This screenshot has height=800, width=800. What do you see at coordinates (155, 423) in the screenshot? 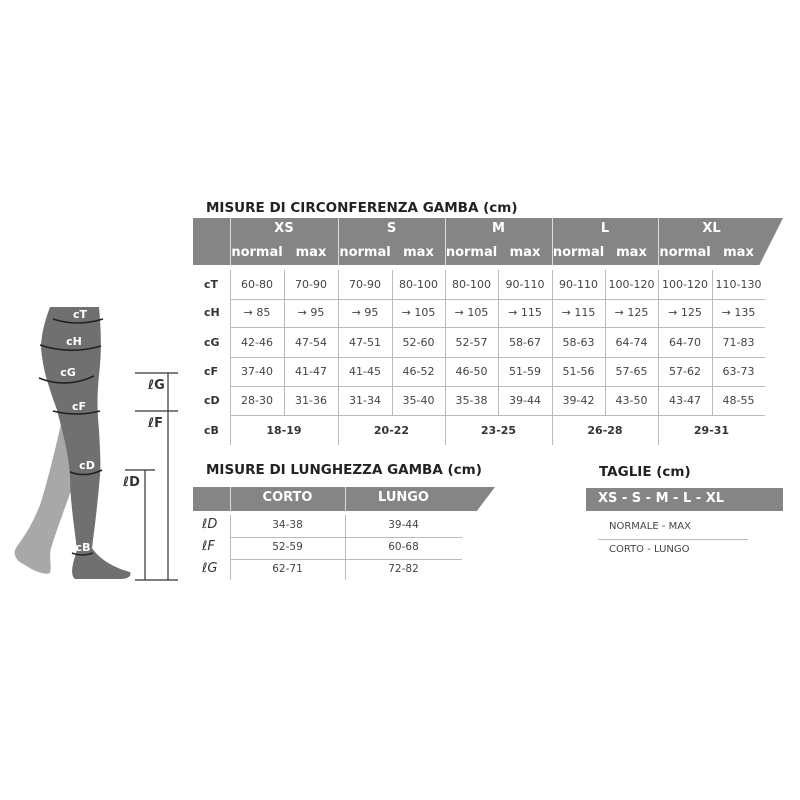
I see `label-lF: ℓF` at bounding box center [155, 423].